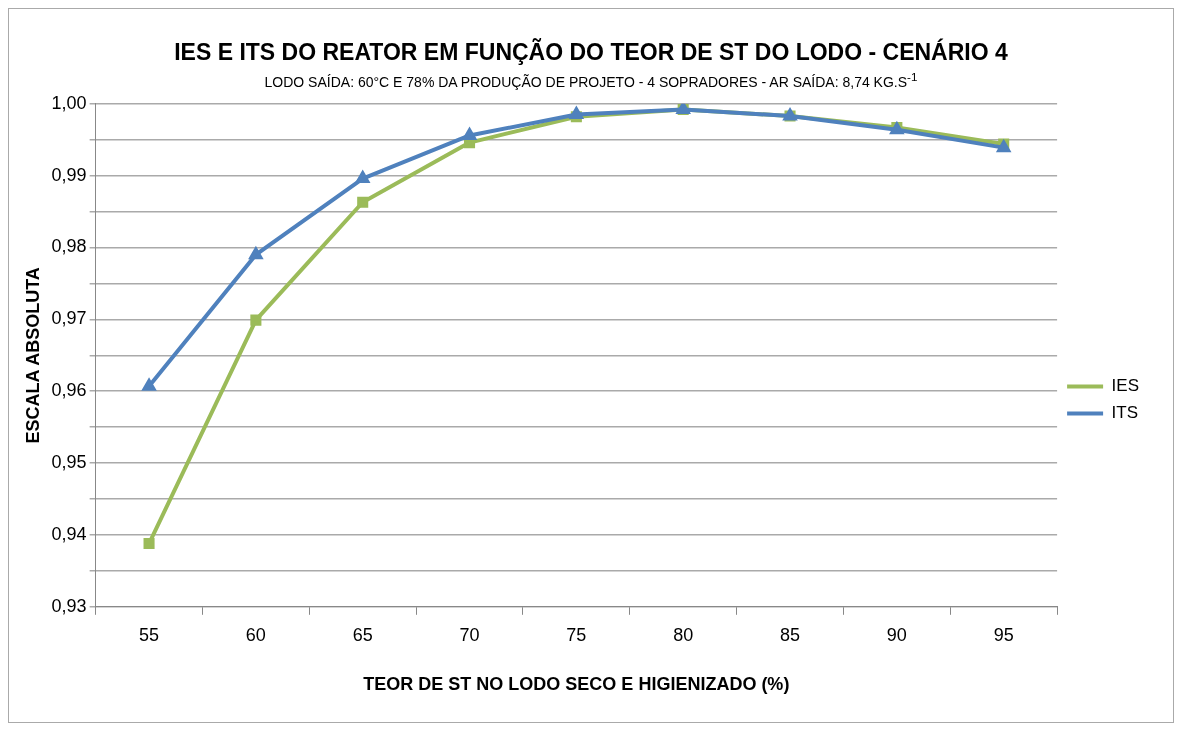 The height and width of the screenshot is (735, 1186). What do you see at coordinates (69, 174) in the screenshot?
I see `y-tick-label: 0,99` at bounding box center [69, 174].